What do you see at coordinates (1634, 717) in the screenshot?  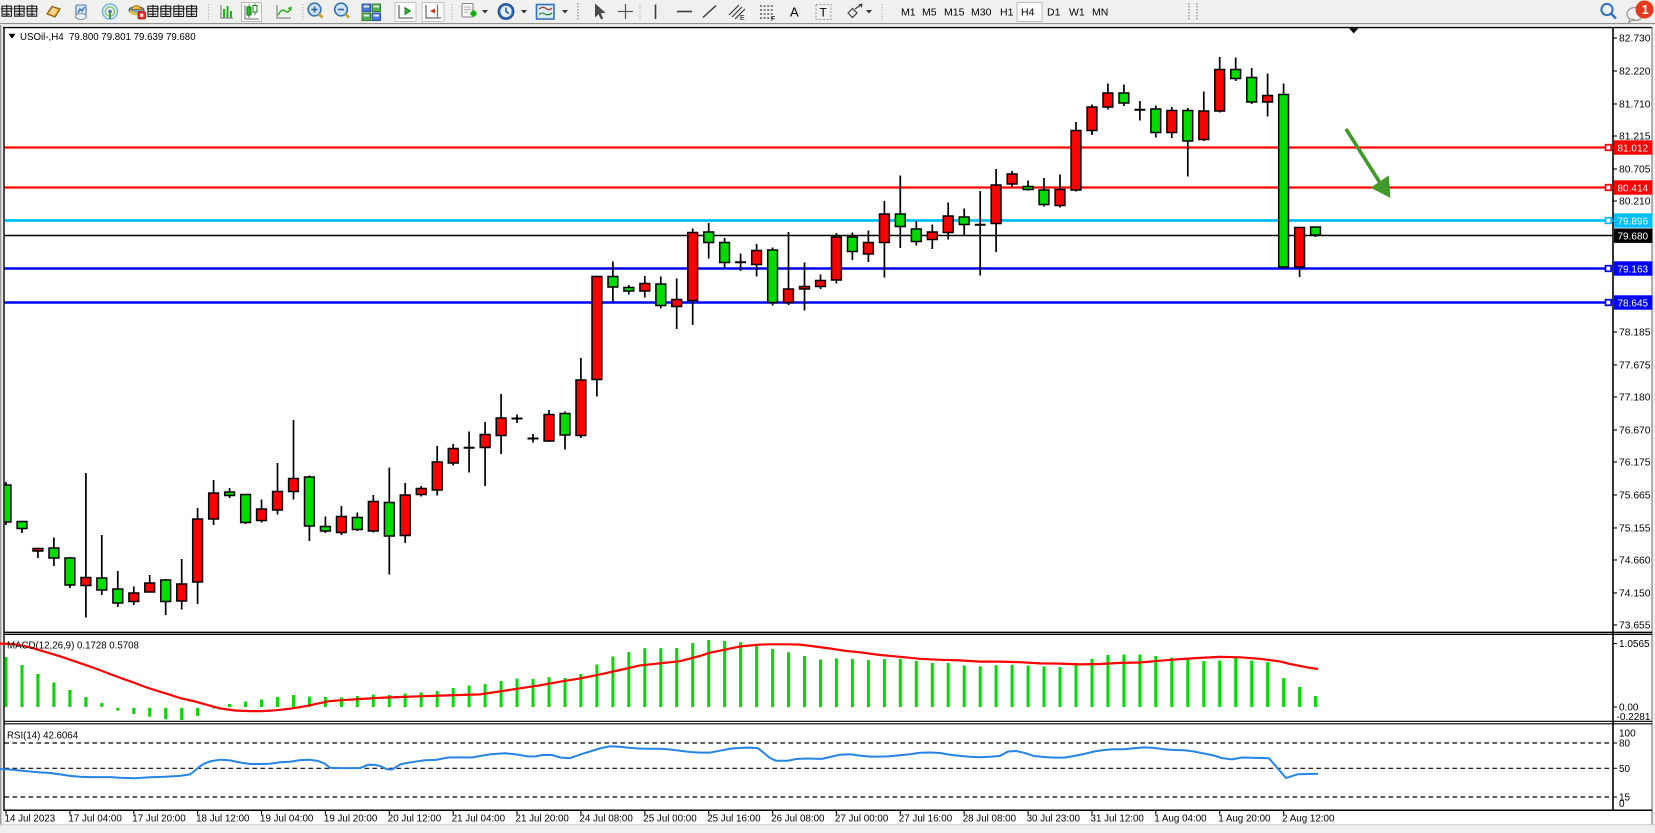 I see `svg-text: -0.2281` at bounding box center [1634, 717].